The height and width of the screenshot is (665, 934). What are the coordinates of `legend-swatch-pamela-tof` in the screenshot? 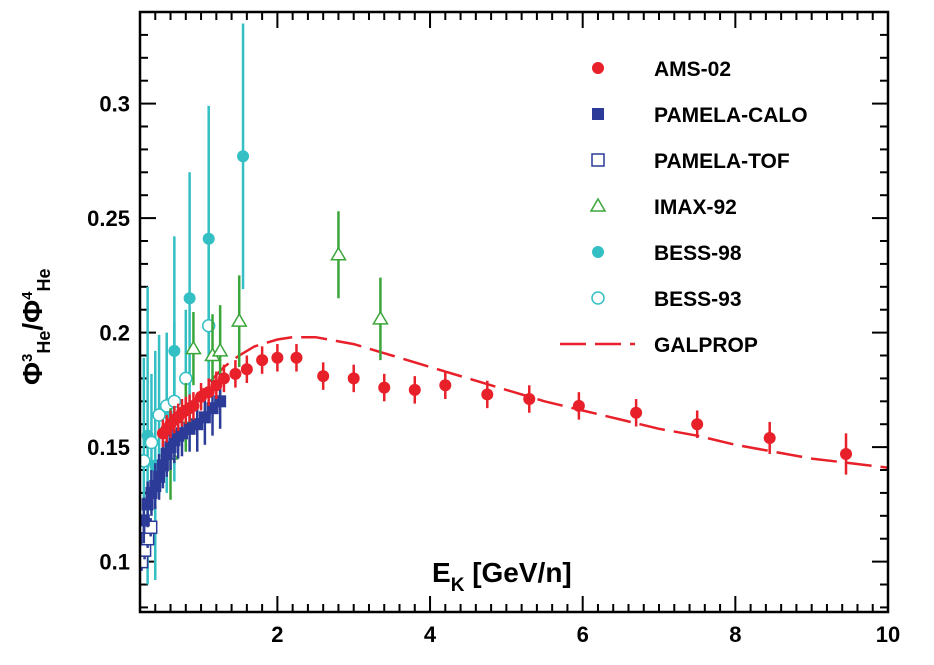 It's located at (598, 160).